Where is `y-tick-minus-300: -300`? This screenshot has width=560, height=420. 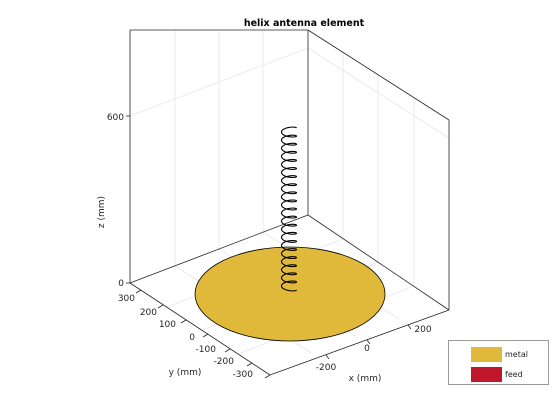
y-tick-minus-300: -300 is located at coordinates (243, 375).